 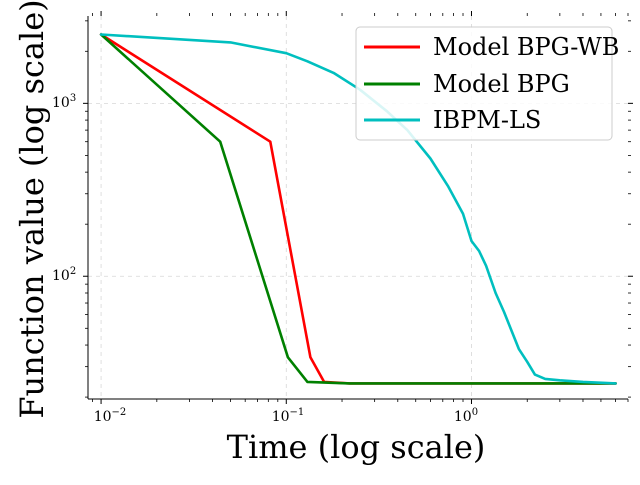 I want to click on legend: Model BPG-WB Model BPG IBPM-LS, so click(x=487, y=83).